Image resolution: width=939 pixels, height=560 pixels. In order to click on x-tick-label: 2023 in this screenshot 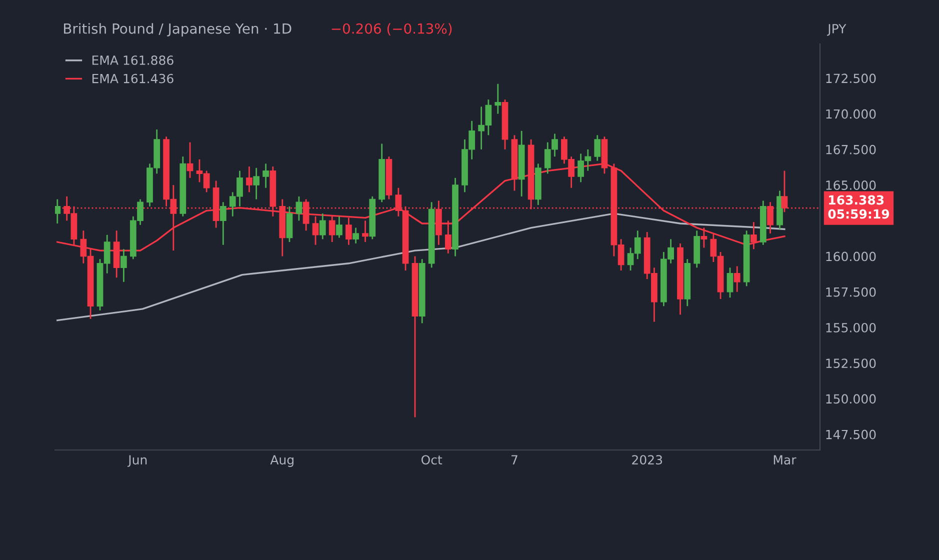, I will do `click(647, 460)`.